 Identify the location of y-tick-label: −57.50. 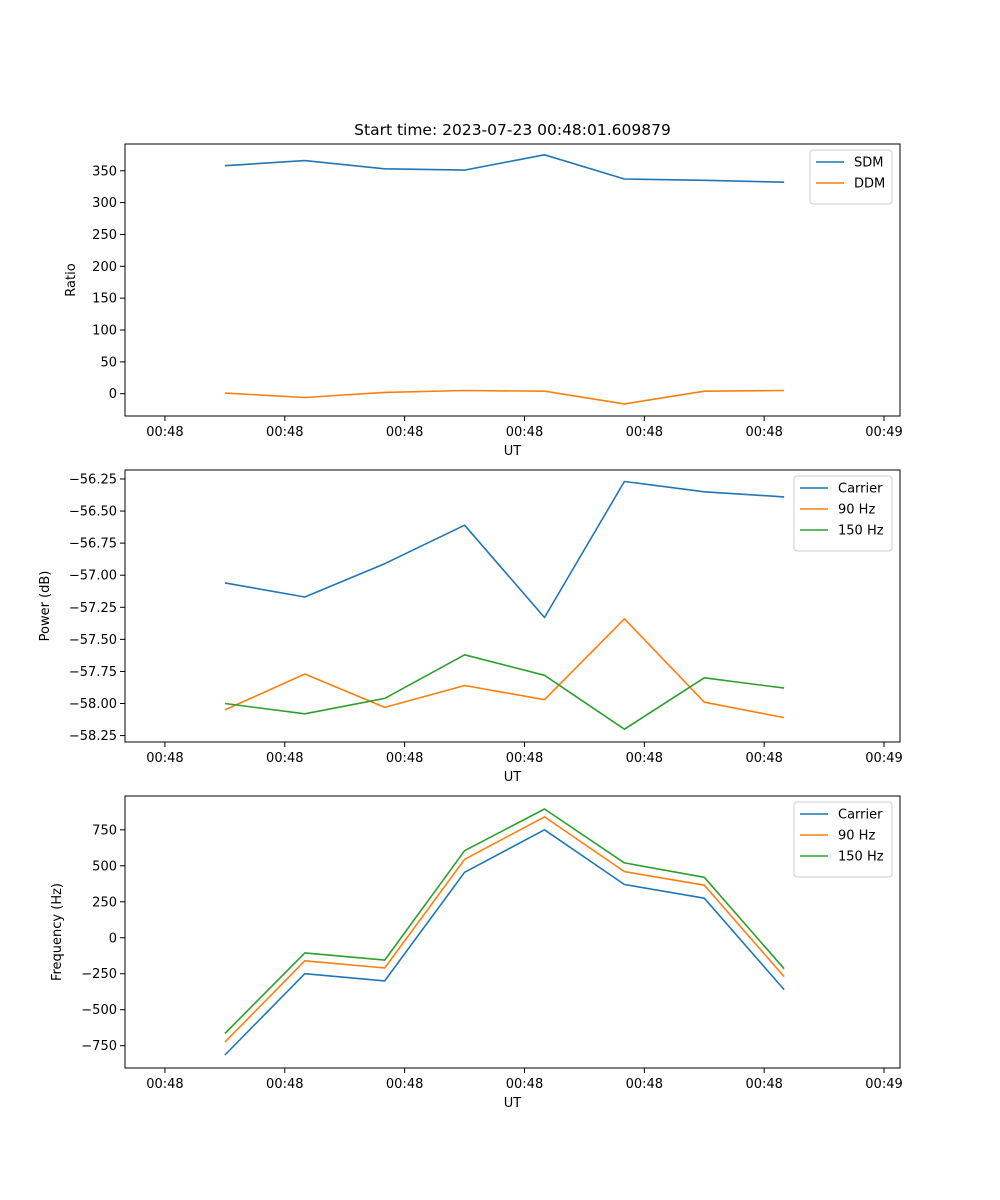
(93, 640).